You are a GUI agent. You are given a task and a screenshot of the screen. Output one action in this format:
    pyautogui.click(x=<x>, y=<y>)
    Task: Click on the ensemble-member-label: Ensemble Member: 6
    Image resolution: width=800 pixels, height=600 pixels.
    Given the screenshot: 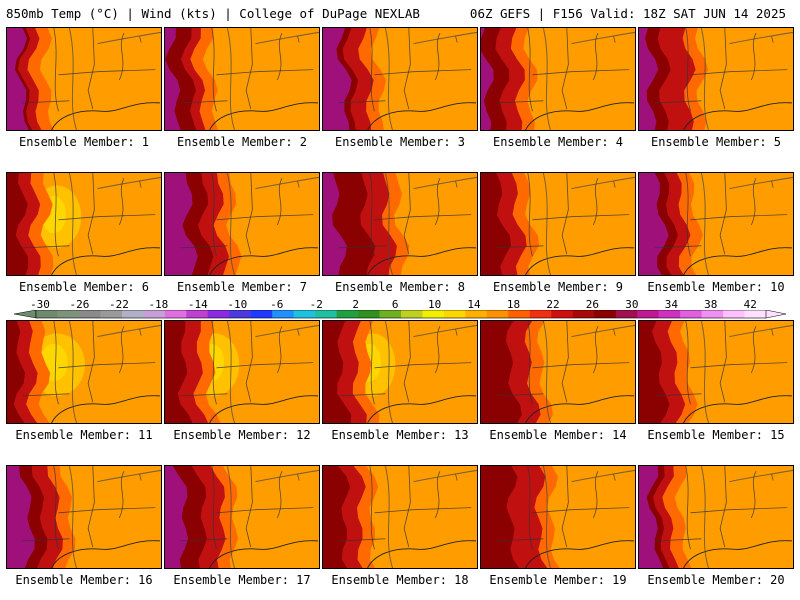 What is the action you would take?
    pyautogui.click(x=84, y=287)
    